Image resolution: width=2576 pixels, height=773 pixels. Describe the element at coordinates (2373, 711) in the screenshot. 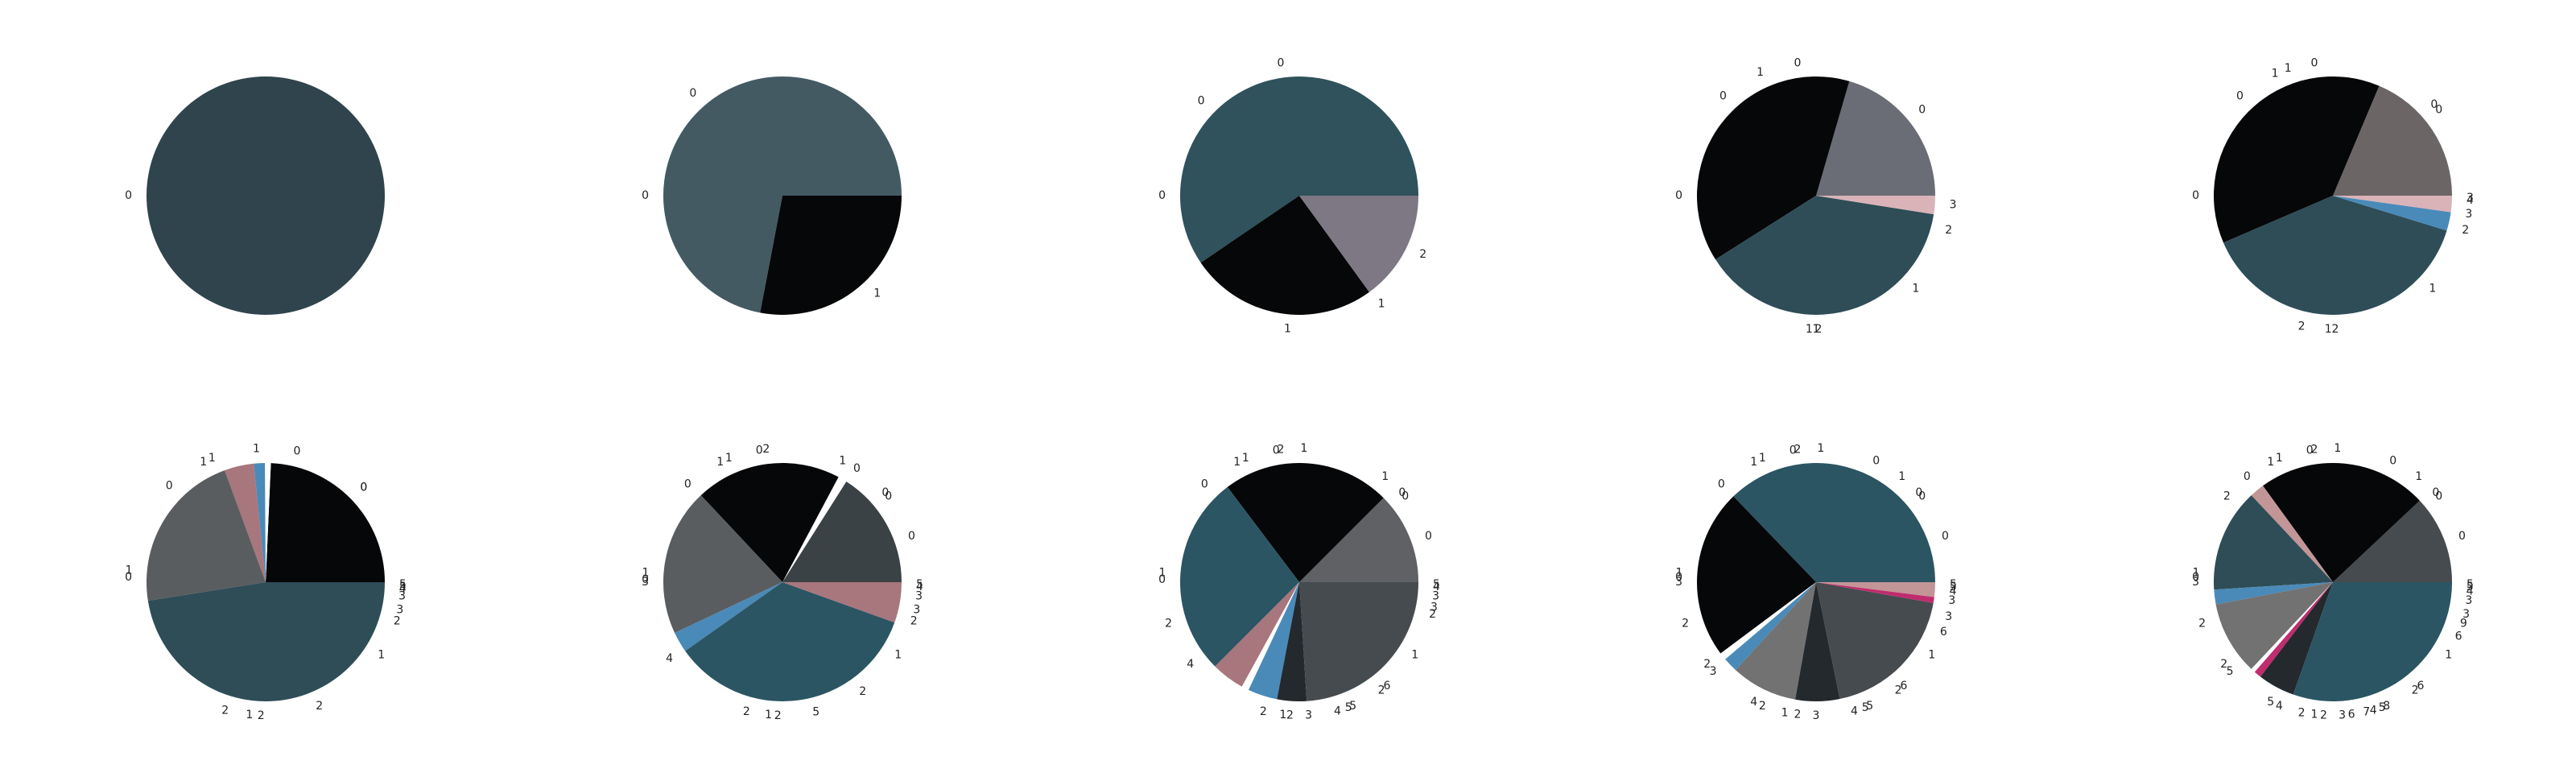

I see `pie-10-label-27: 4` at that location.